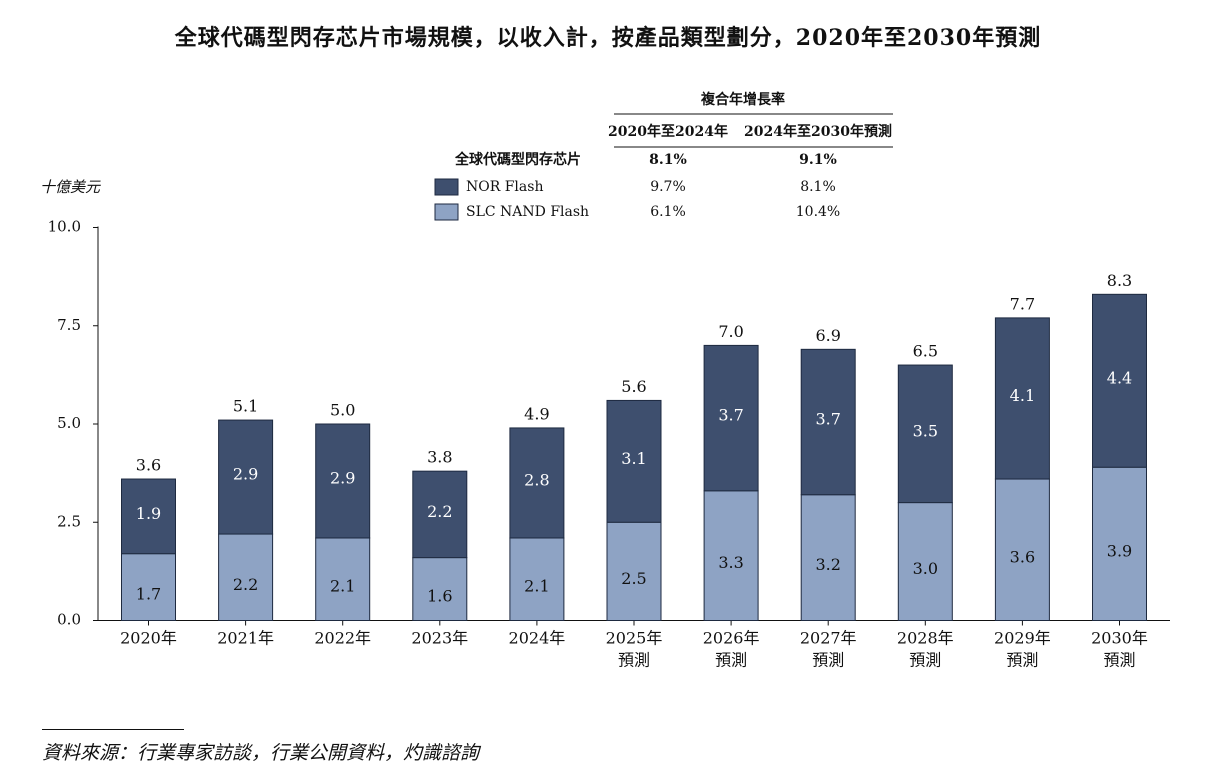  Describe the element at coordinates (245, 584) in the screenshot. I see `label-slc-nand-2: 2.2` at that location.